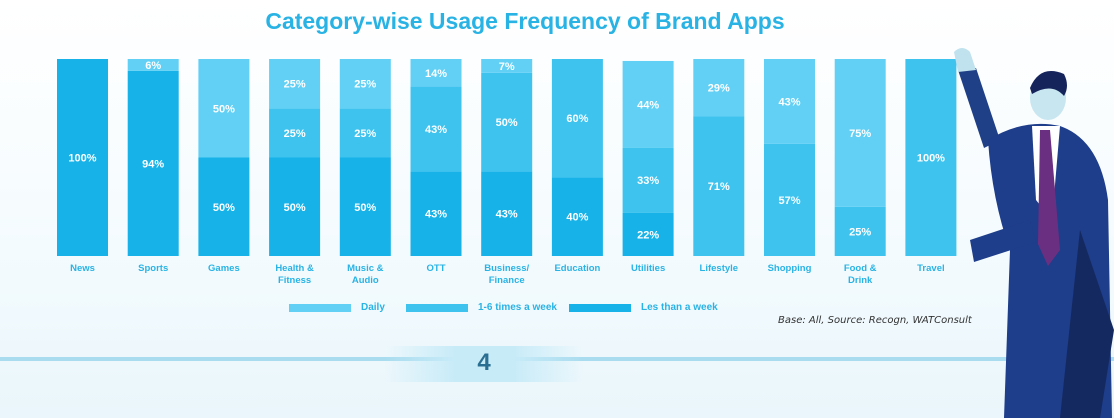  I want to click on data-label: 40%, so click(577, 218).